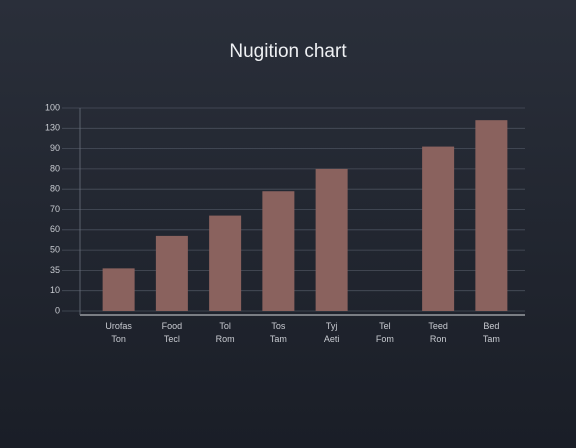  What do you see at coordinates (55, 249) in the screenshot?
I see `y-tick-label: 50` at bounding box center [55, 249].